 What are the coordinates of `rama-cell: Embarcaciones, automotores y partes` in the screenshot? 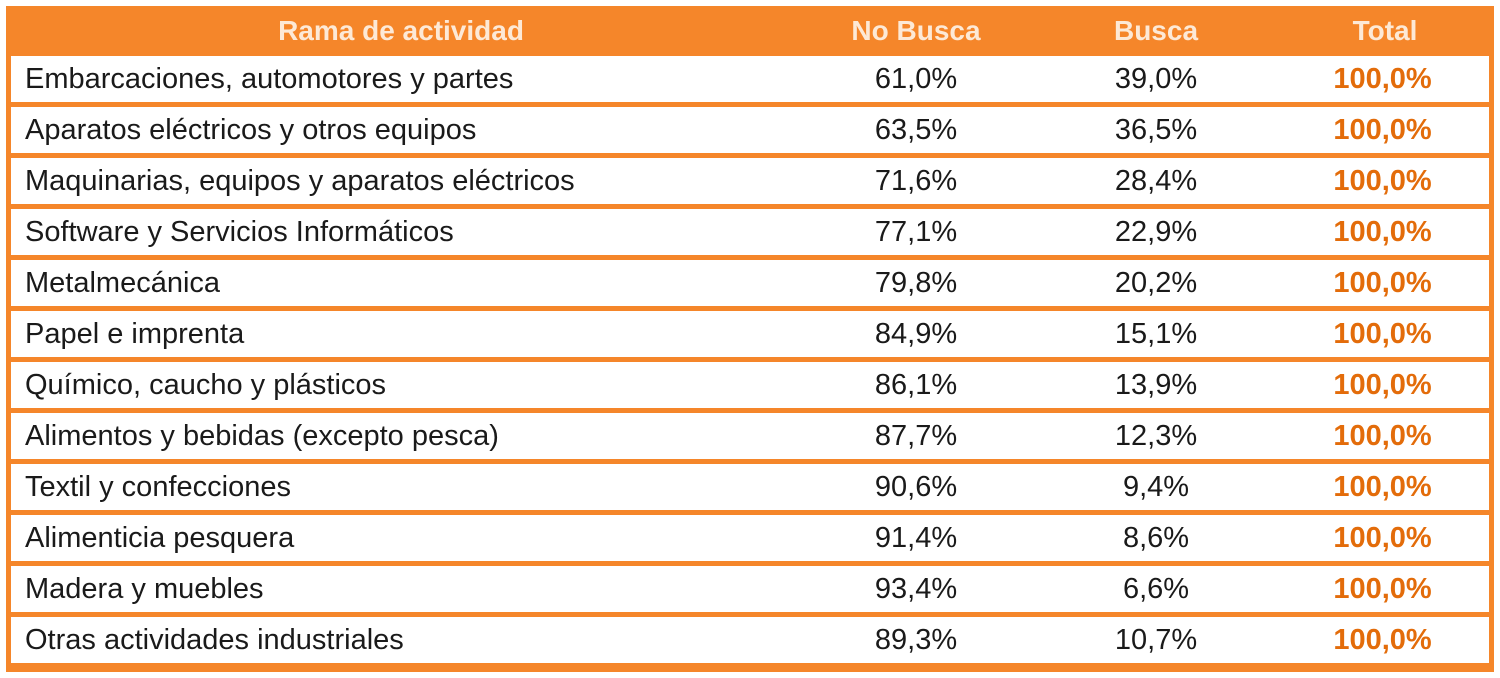 It's located at (401, 81).